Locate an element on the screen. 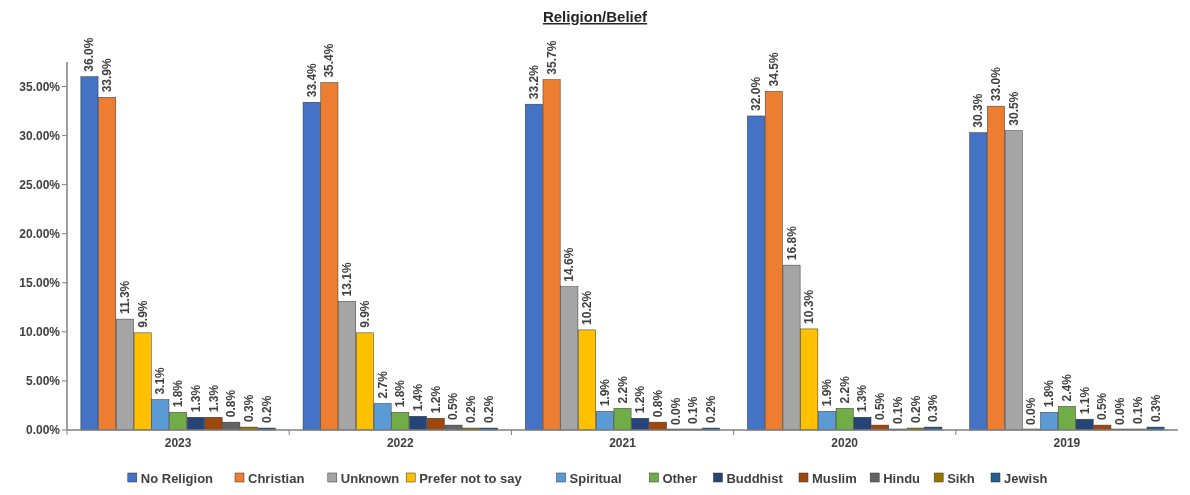 The height and width of the screenshot is (495, 1190). data-label: 35.7% is located at coordinates (551, 57).